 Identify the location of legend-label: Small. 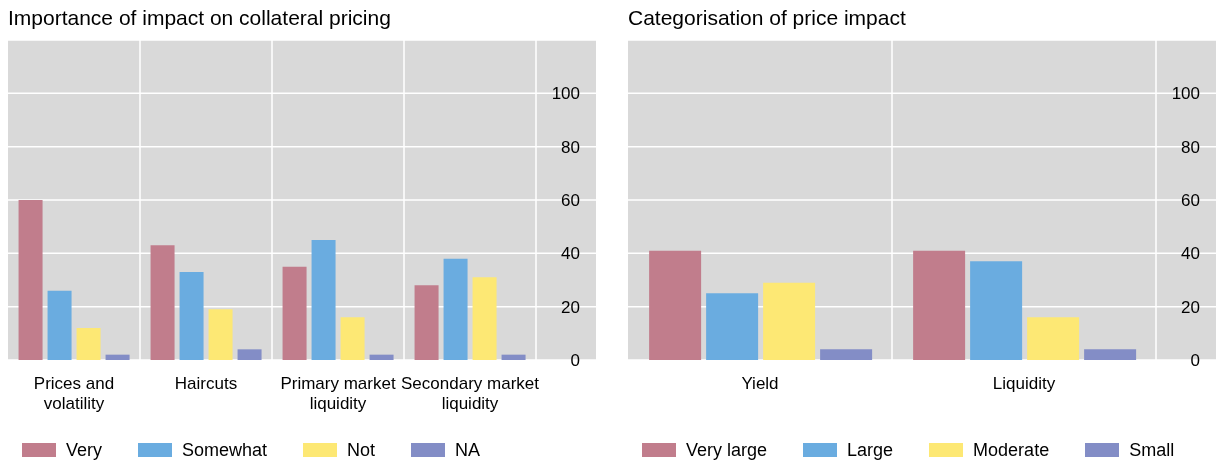
(1152, 450).